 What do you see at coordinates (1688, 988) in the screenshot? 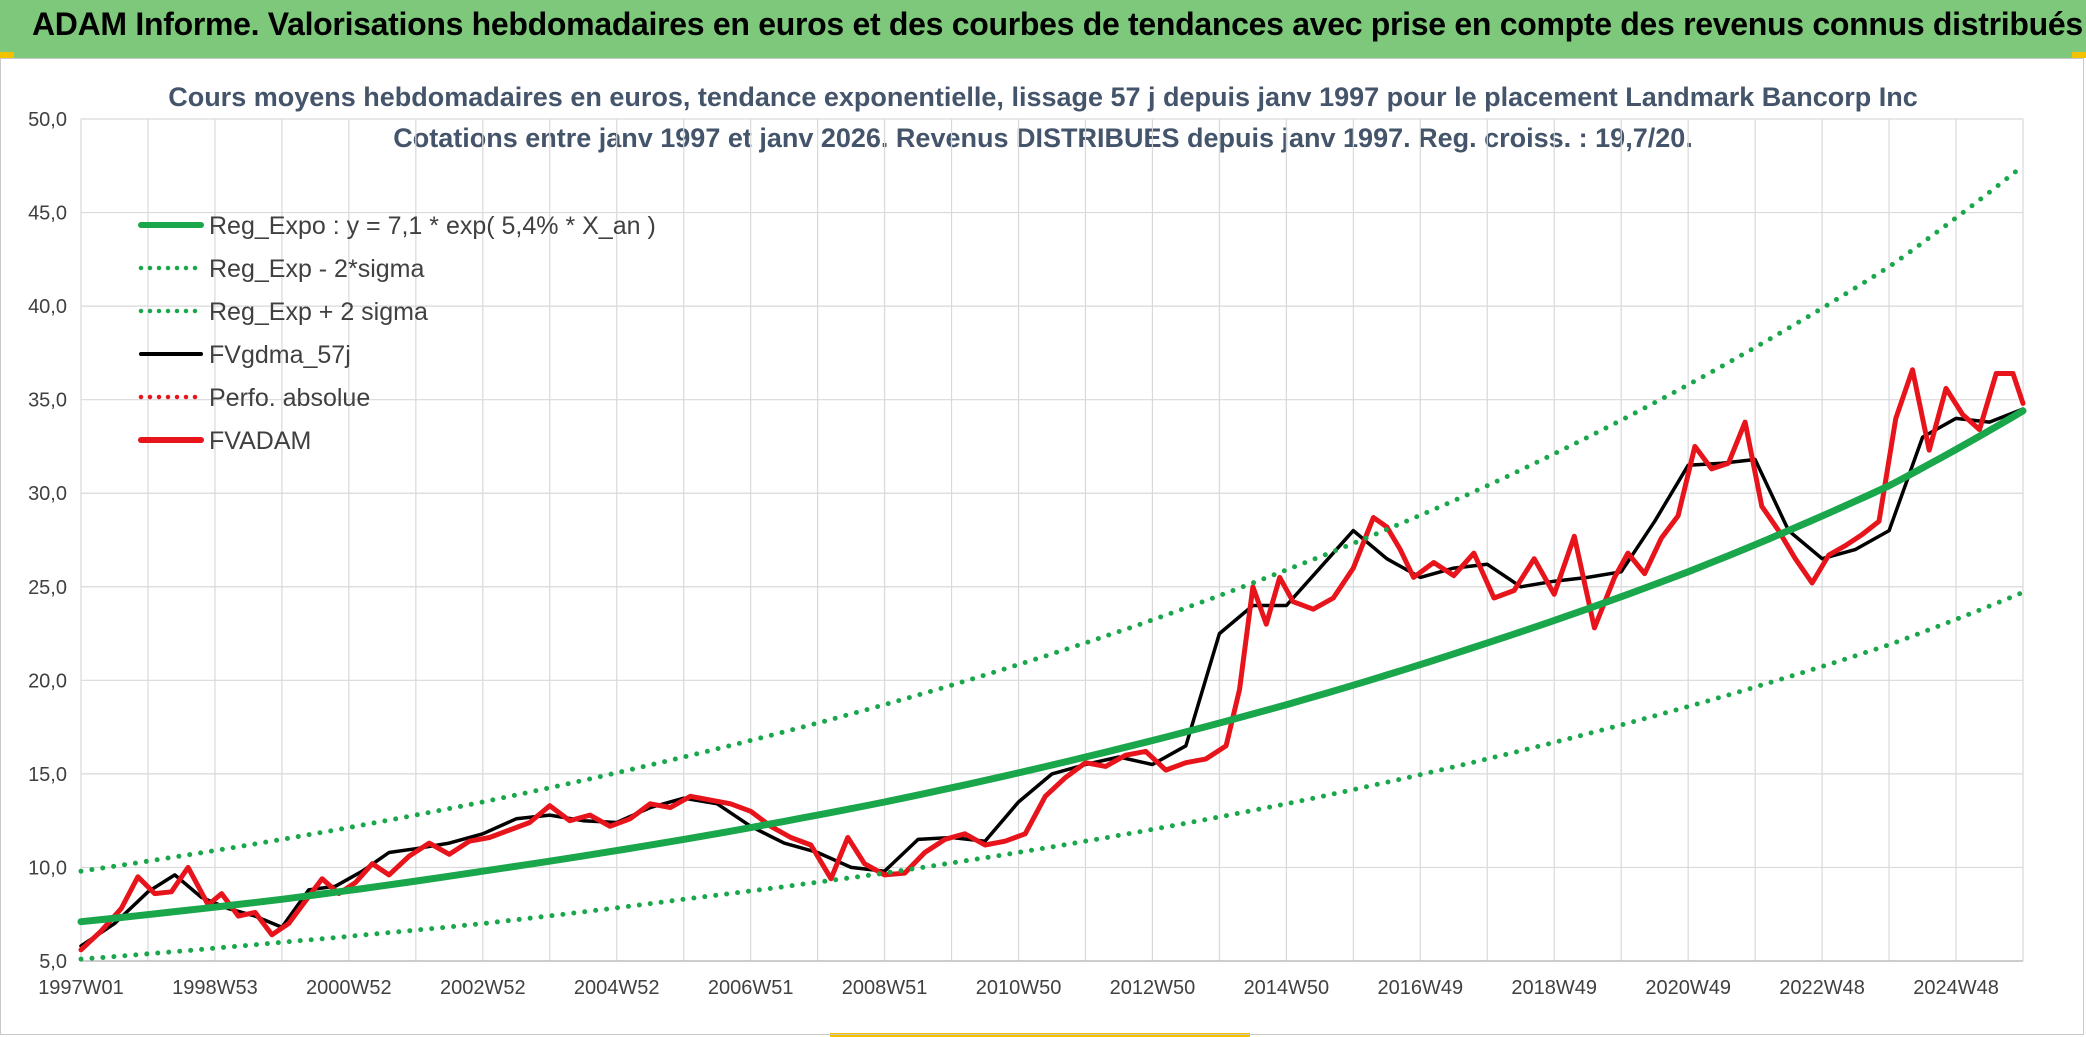
I see `x-tick-label: 2020W49` at bounding box center [1688, 988].